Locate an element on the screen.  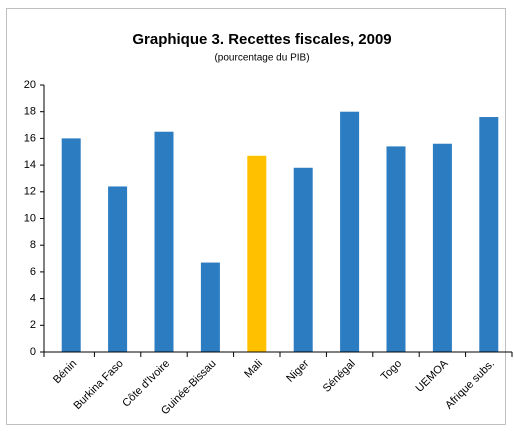
y-tick-label: 16 is located at coordinates (30, 138).